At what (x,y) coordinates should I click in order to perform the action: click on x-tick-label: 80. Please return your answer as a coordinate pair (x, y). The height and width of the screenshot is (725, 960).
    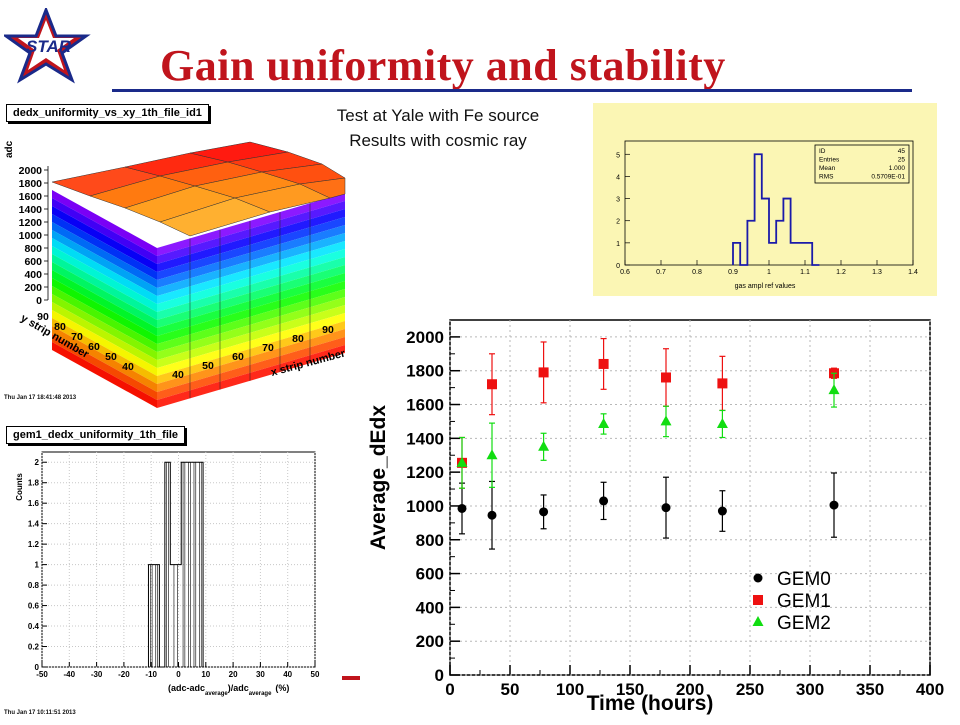
    Looking at the image, I should click on (298, 339).